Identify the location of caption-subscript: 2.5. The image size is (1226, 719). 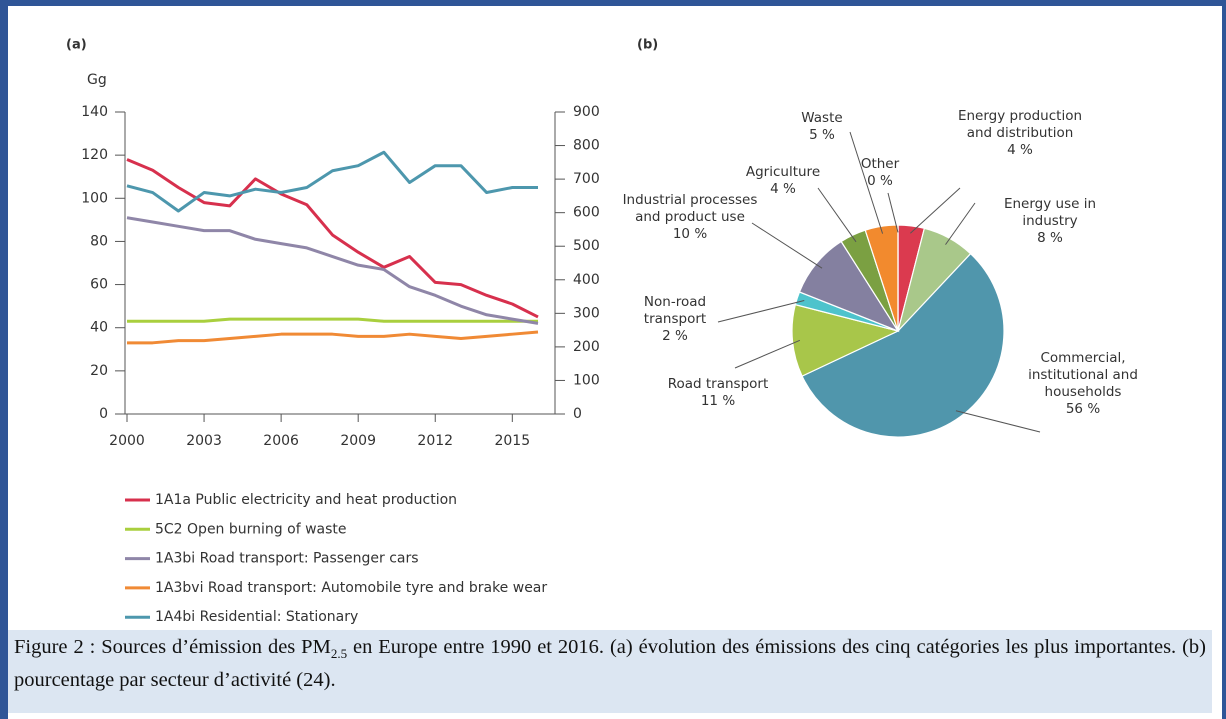
(339, 654).